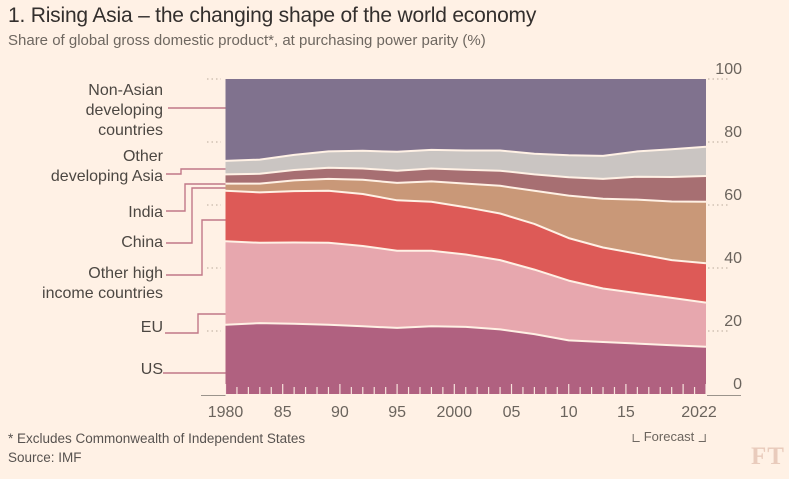  I want to click on leader-line-other_dev_asia, so click(196, 171).